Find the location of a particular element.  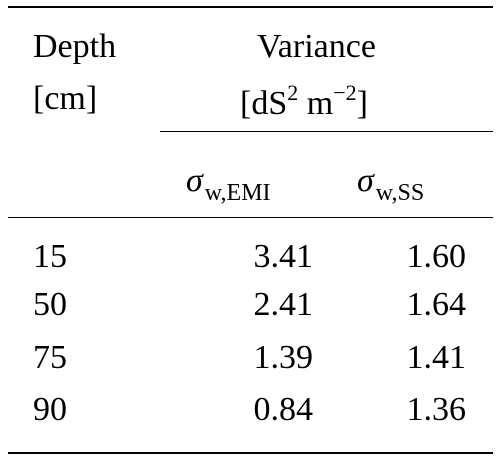

emi-cell: 3.41 is located at coordinates (283, 256).